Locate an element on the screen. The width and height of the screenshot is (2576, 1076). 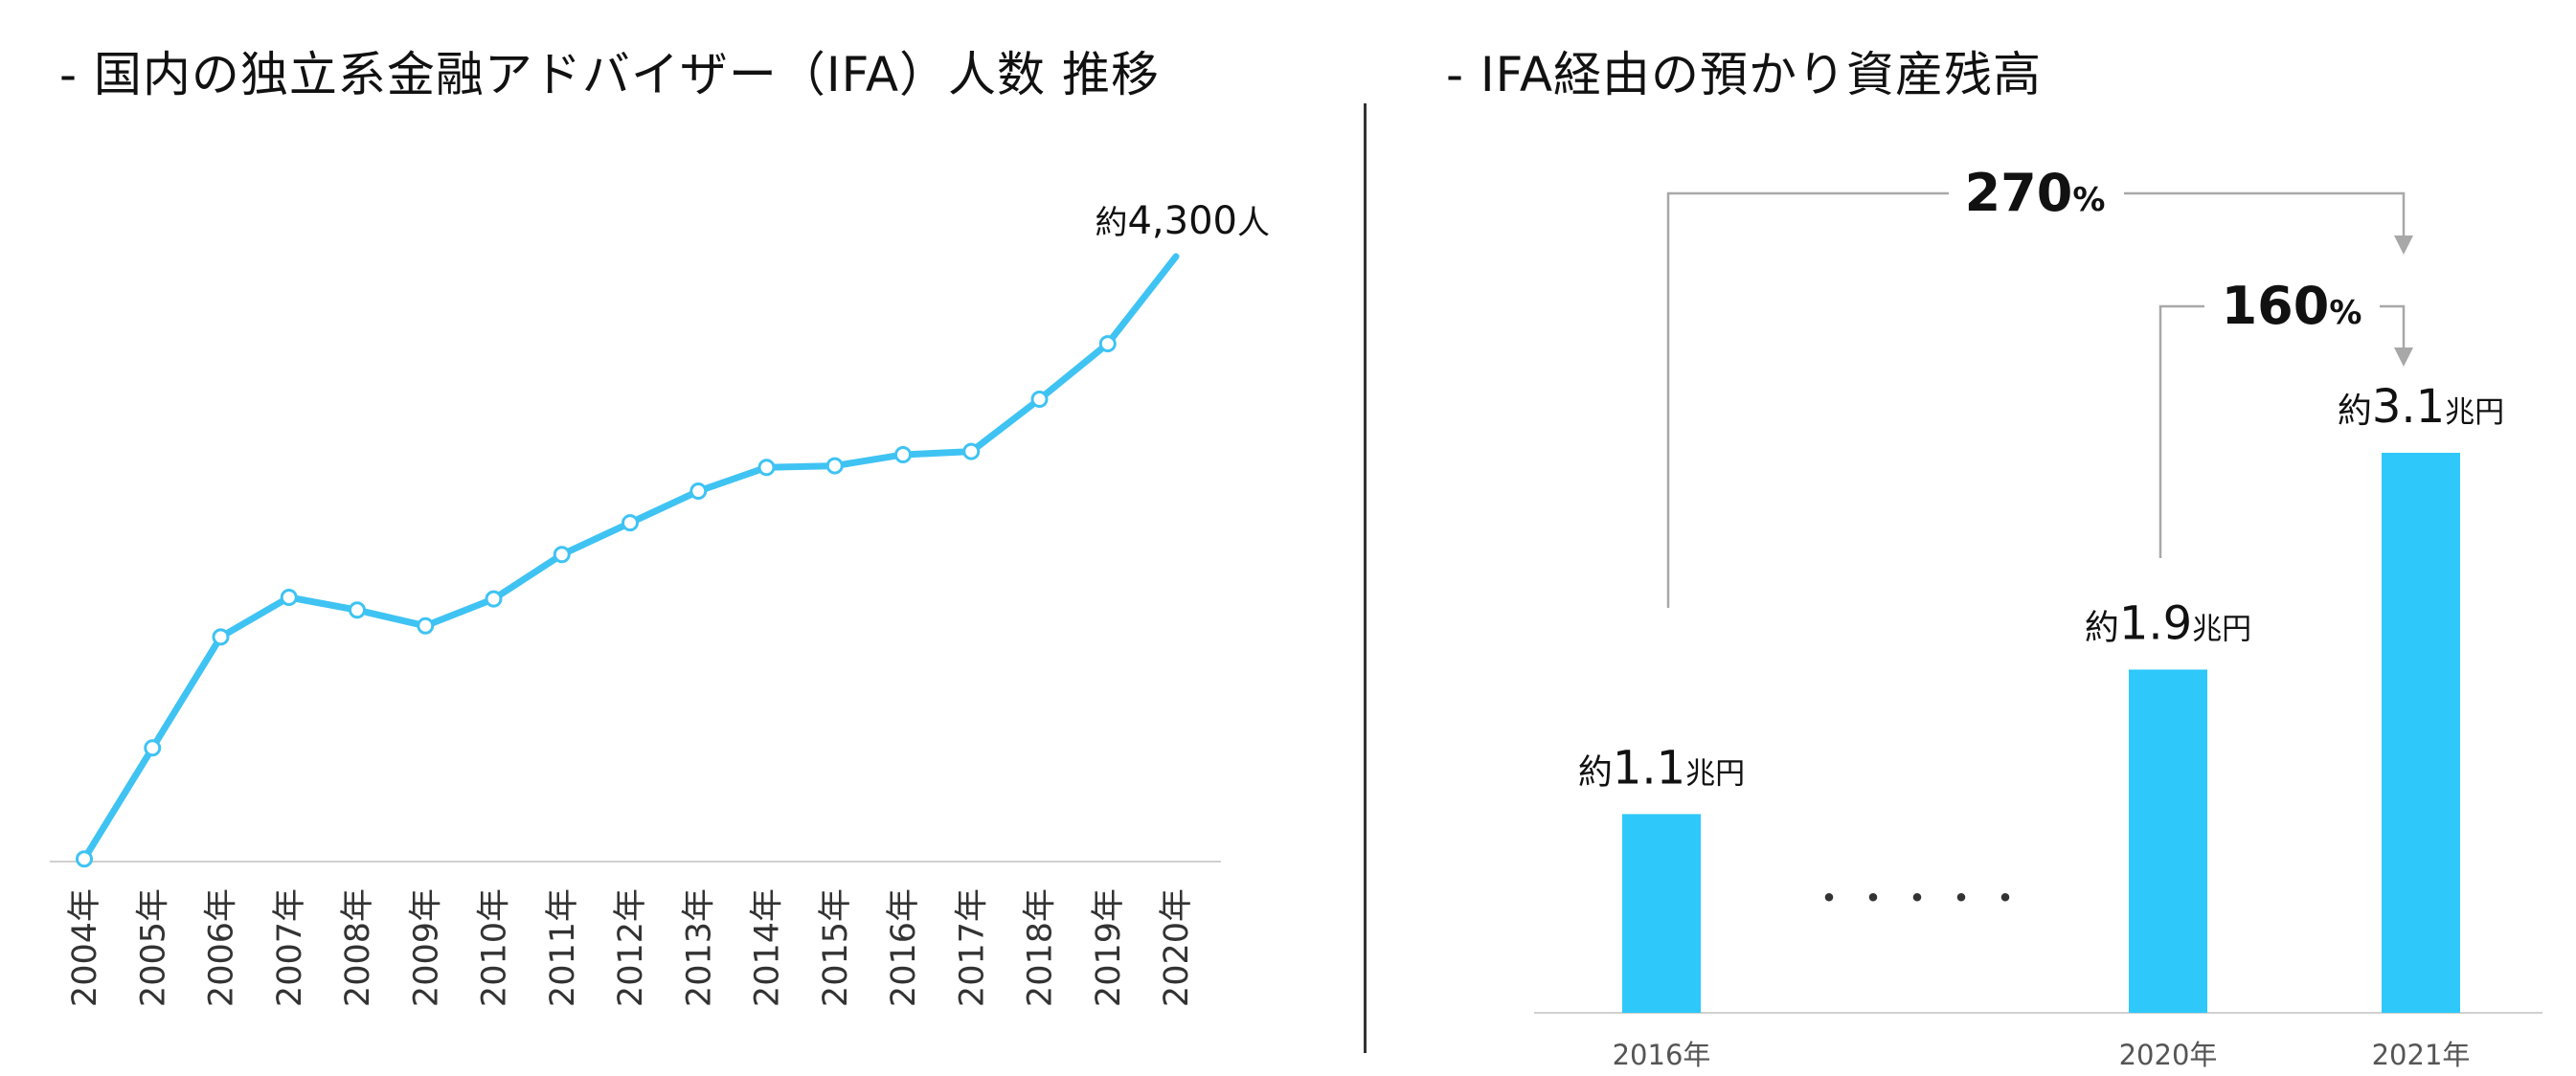
bar-data-label: 約1.1兆円 is located at coordinates (1661, 768).